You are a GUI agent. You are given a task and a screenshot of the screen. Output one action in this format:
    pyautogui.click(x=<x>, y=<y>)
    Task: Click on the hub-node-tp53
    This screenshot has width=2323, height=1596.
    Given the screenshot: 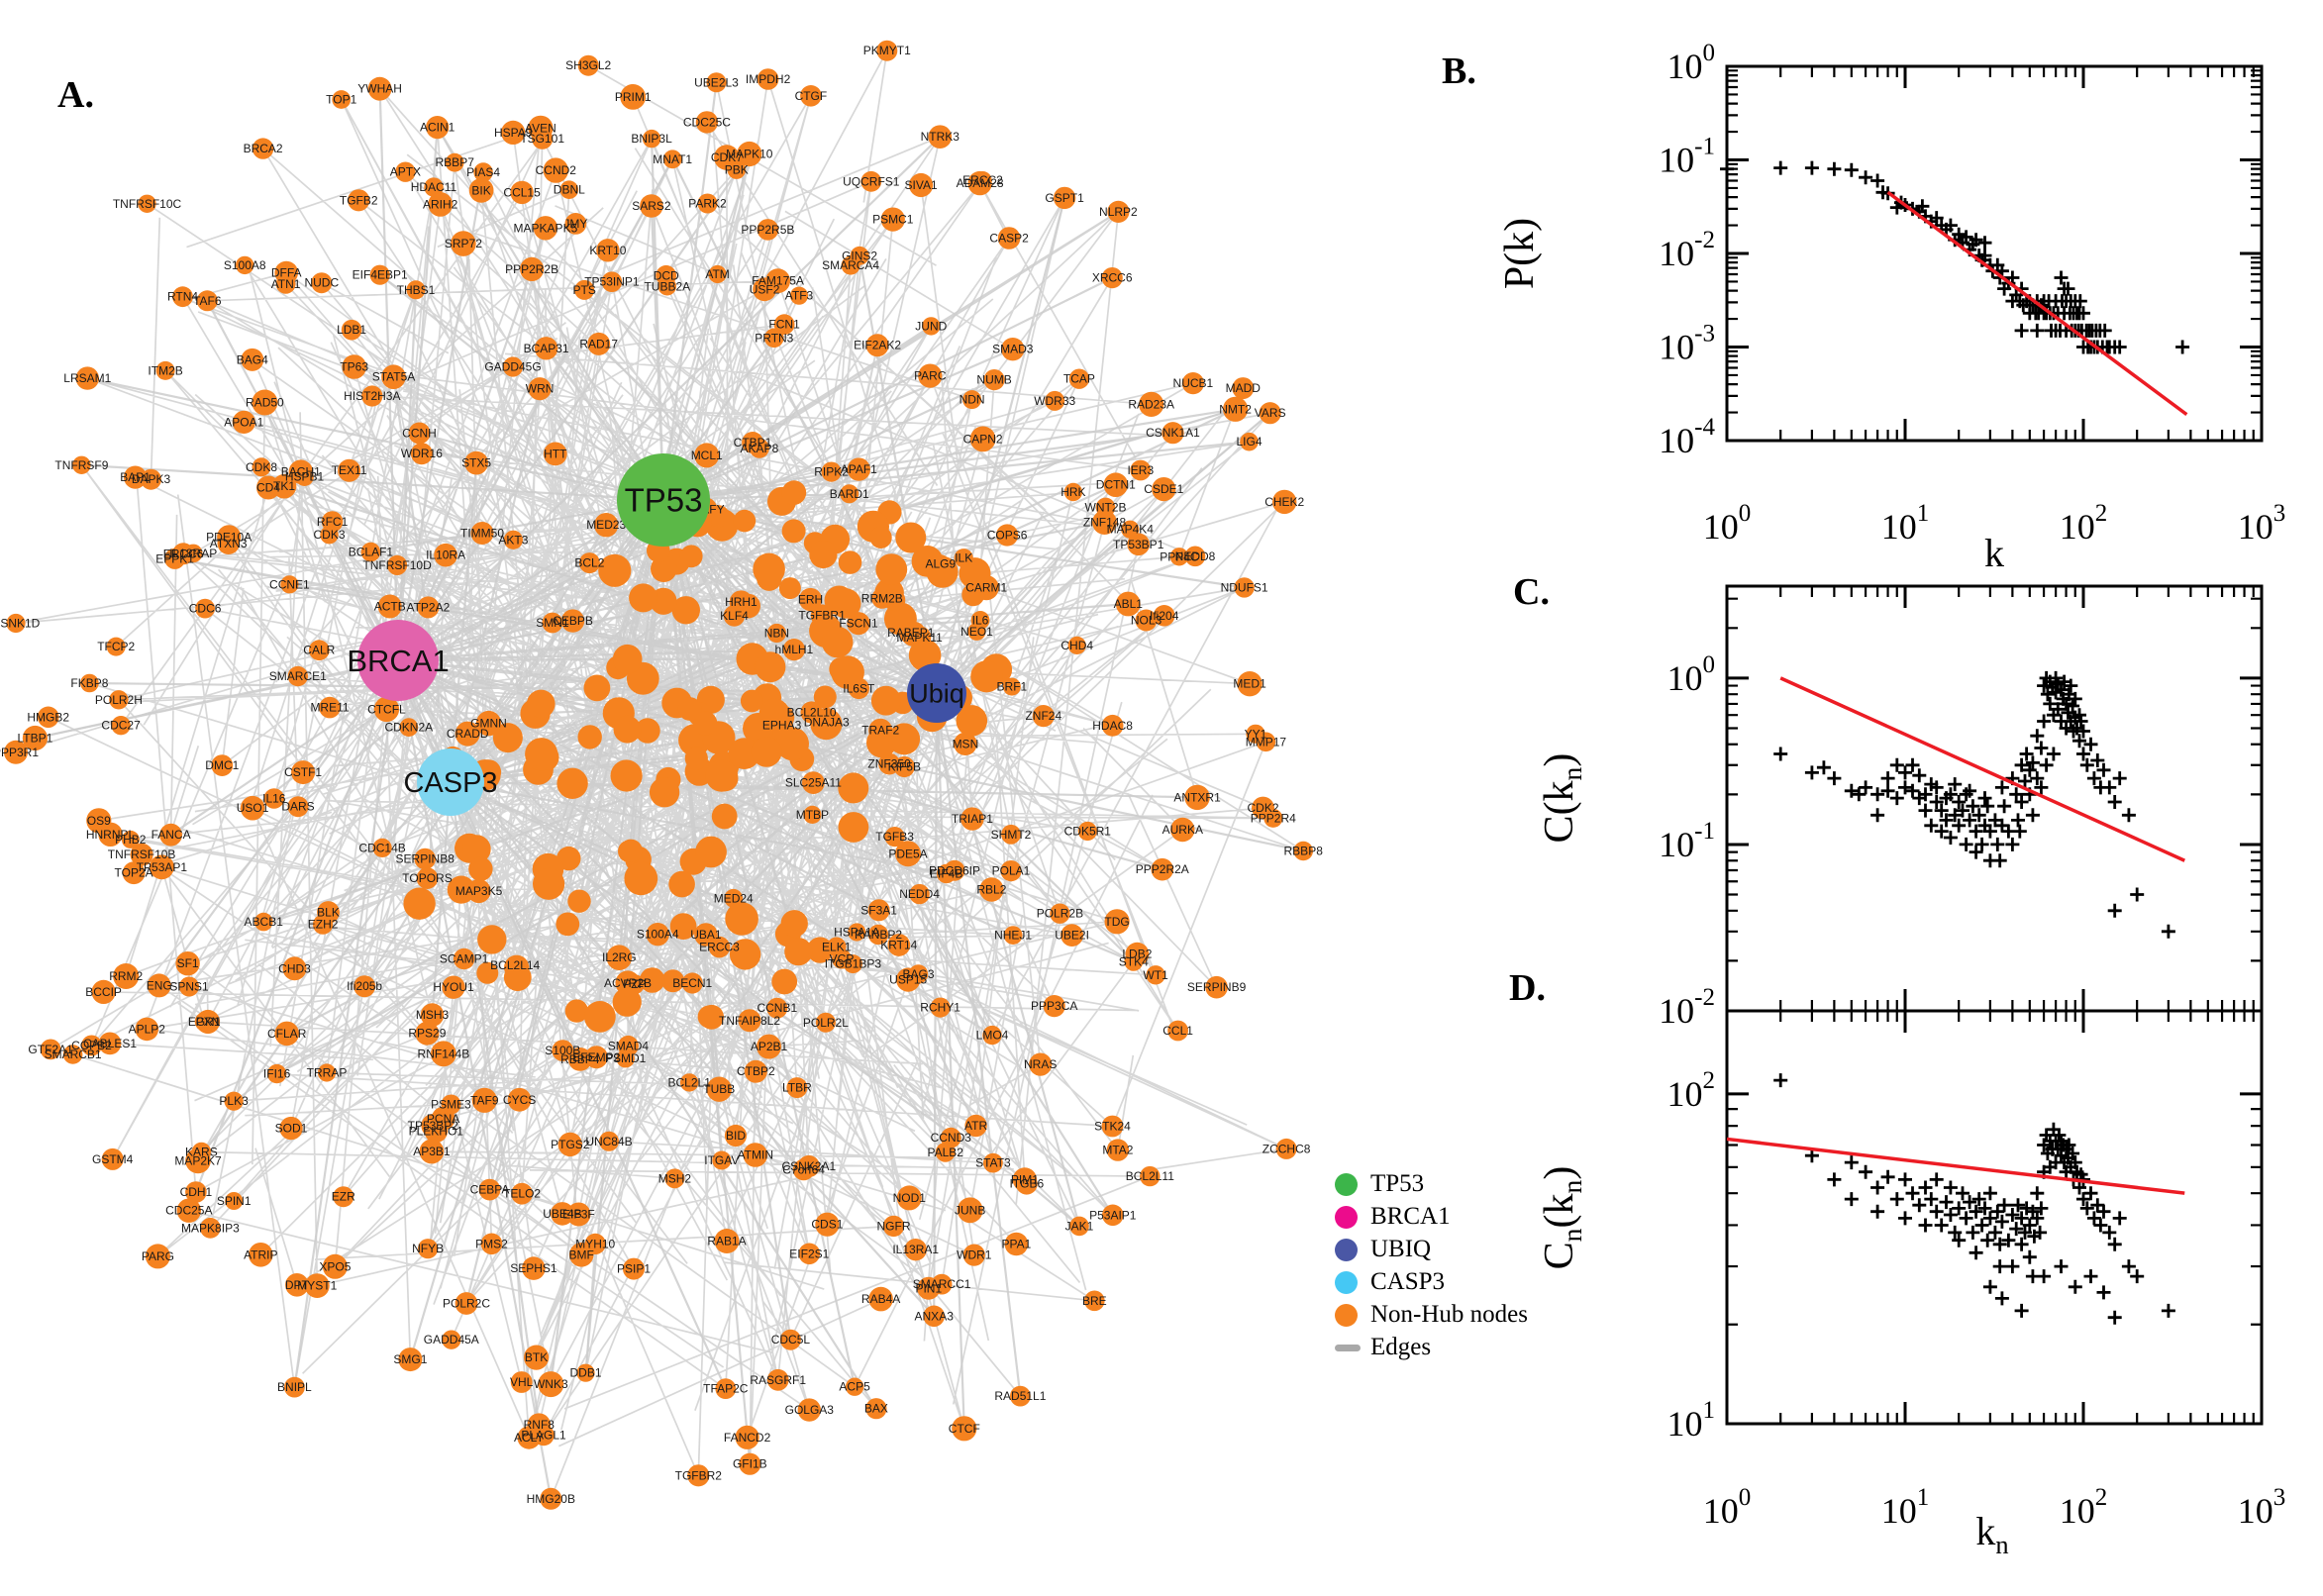 What is the action you would take?
    pyautogui.click(x=663, y=500)
    